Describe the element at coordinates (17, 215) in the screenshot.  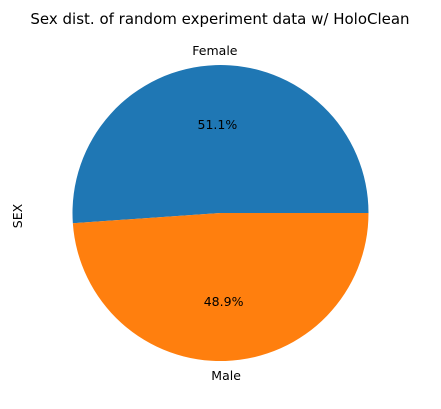
I see `y-axis-label: SEX` at that location.